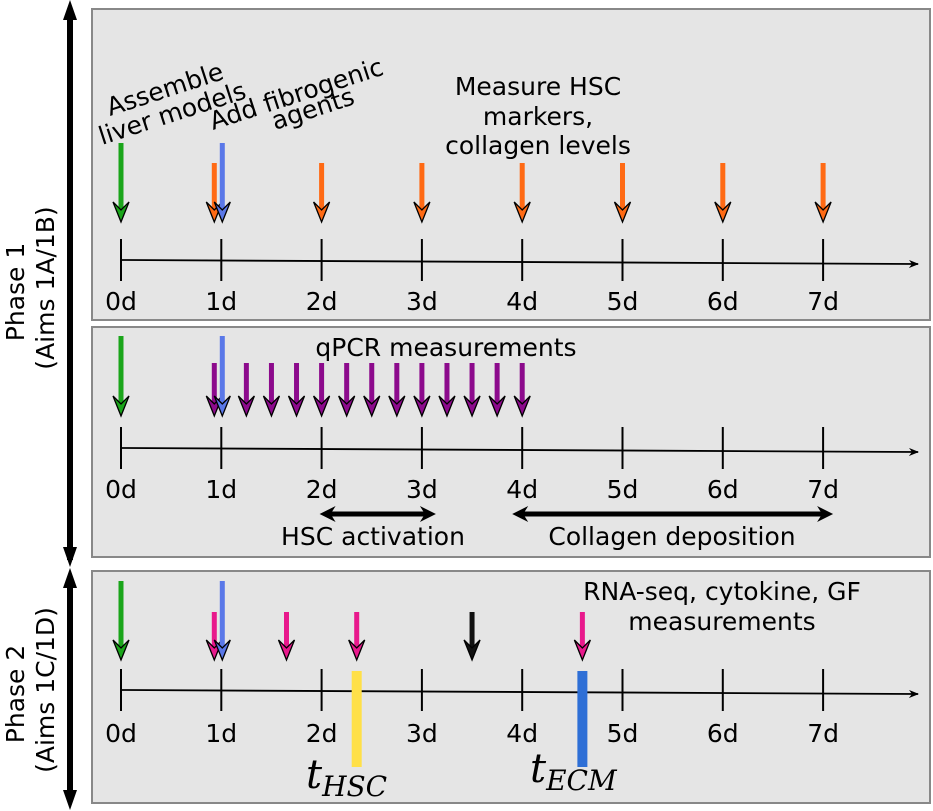  What do you see at coordinates (538, 145) in the screenshot?
I see `collagen-levels-label: collagen levels` at bounding box center [538, 145].